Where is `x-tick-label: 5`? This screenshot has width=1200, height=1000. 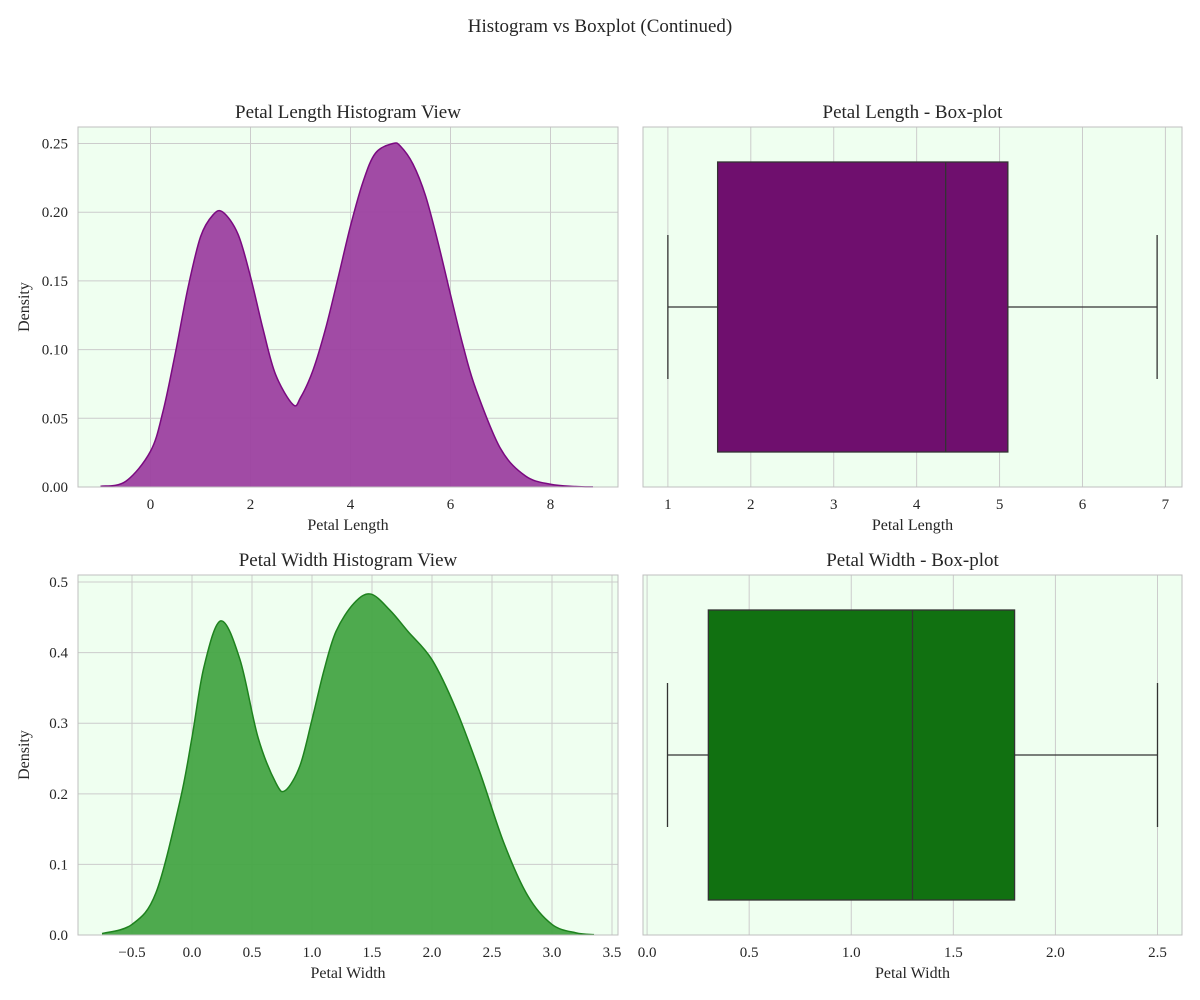 x-tick-label: 5 is located at coordinates (1000, 505).